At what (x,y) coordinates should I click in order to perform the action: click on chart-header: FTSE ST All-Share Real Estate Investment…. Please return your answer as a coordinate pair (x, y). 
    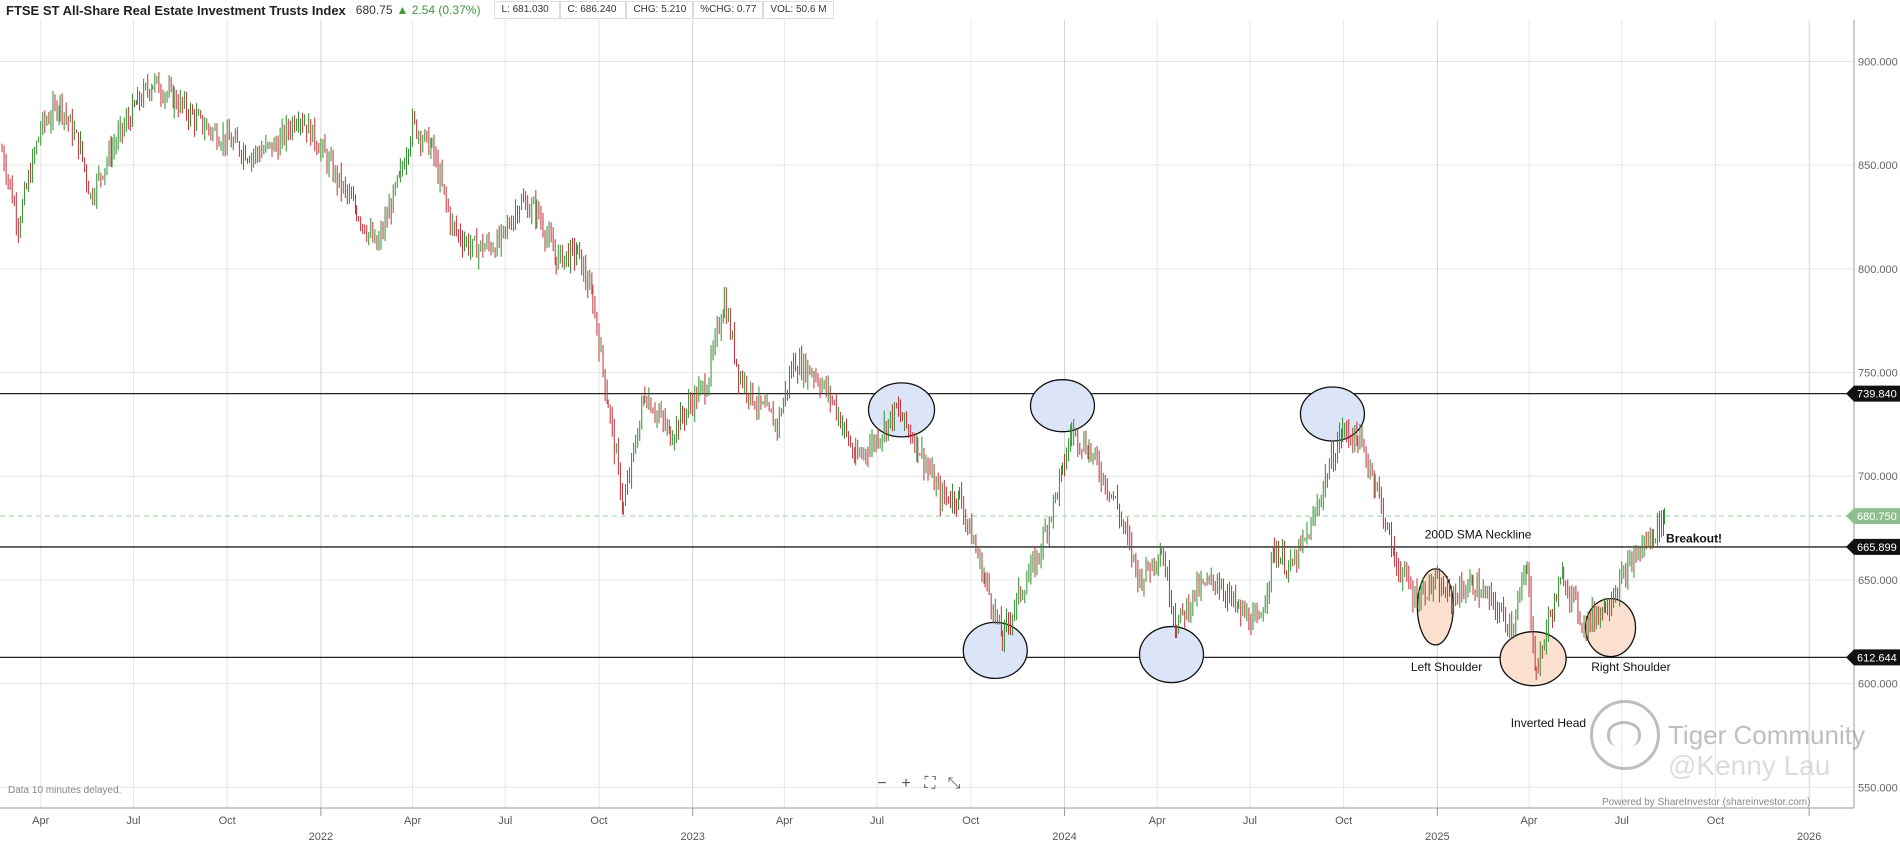
    Looking at the image, I should click on (417, 10).